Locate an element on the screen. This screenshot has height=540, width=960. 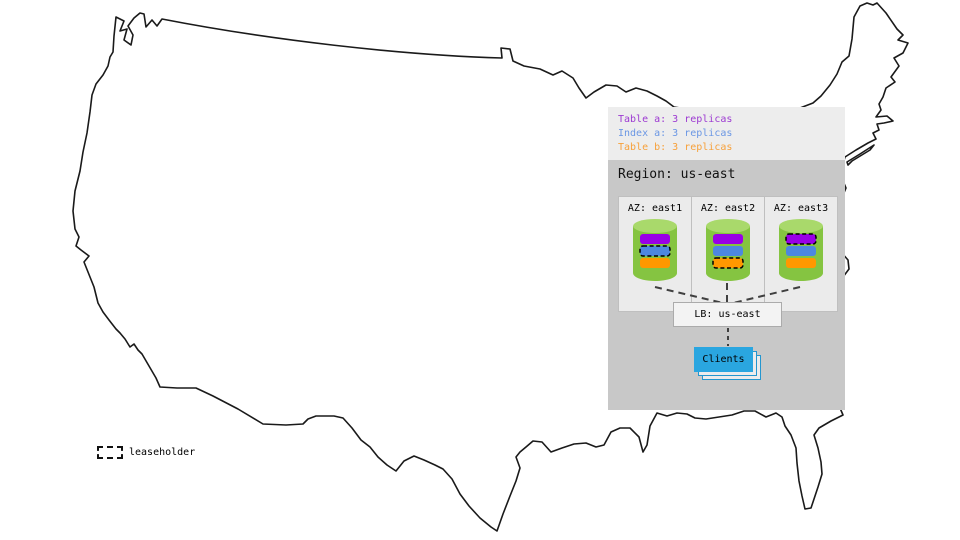
replica-table-b-leaseholder is located at coordinates (728, 263).